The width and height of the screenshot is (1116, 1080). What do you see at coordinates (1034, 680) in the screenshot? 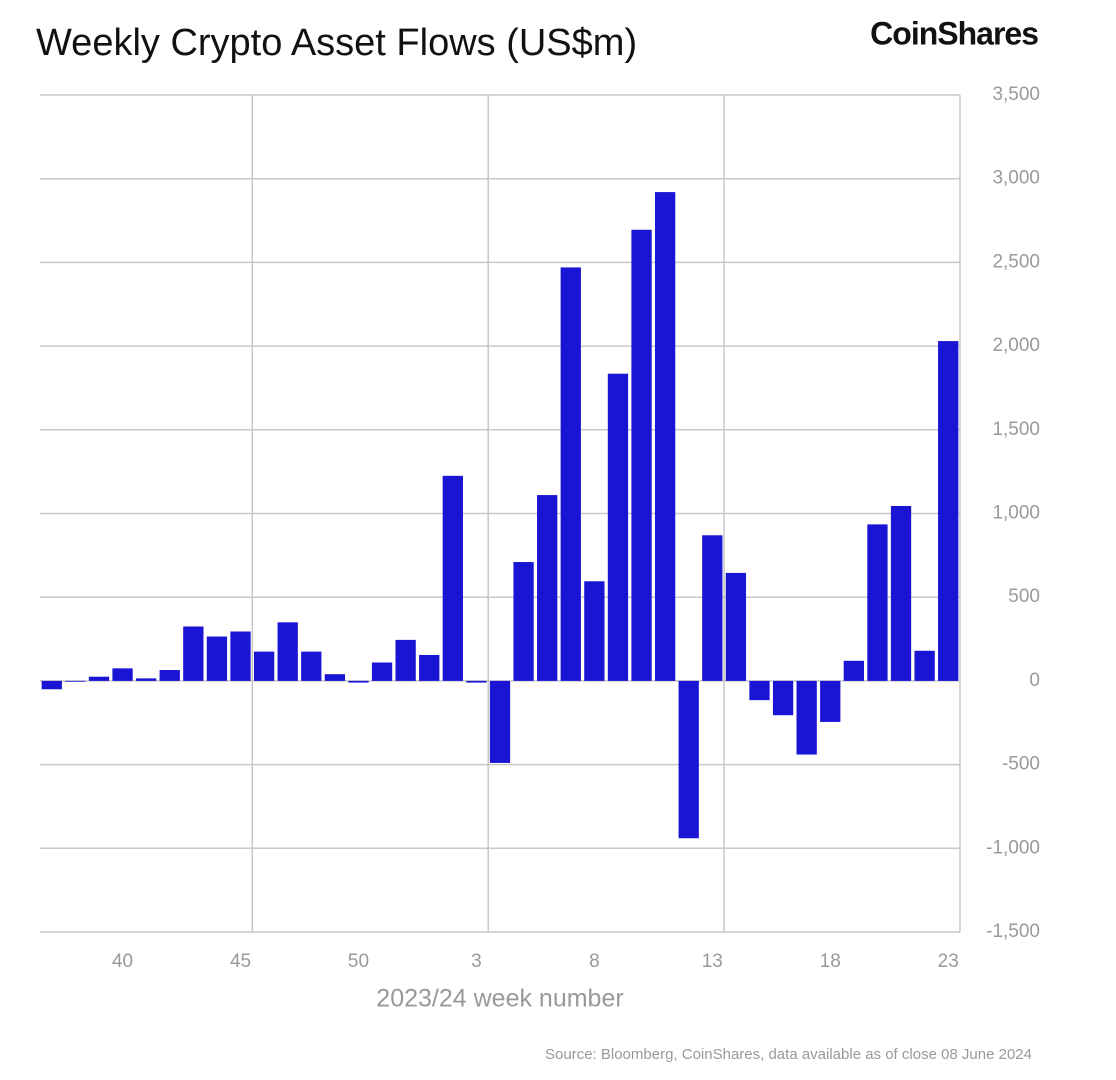
I see `y-tick-label: 0` at bounding box center [1034, 680].